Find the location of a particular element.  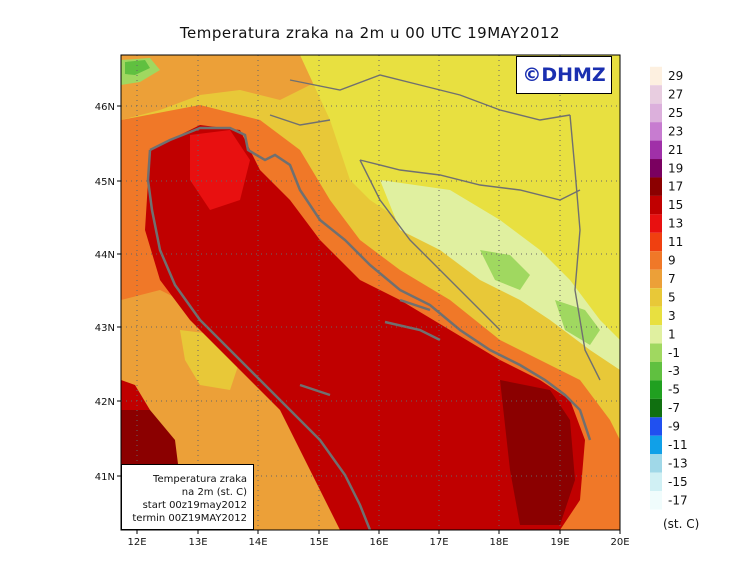

legend-label: 25 is located at coordinates (675, 113).